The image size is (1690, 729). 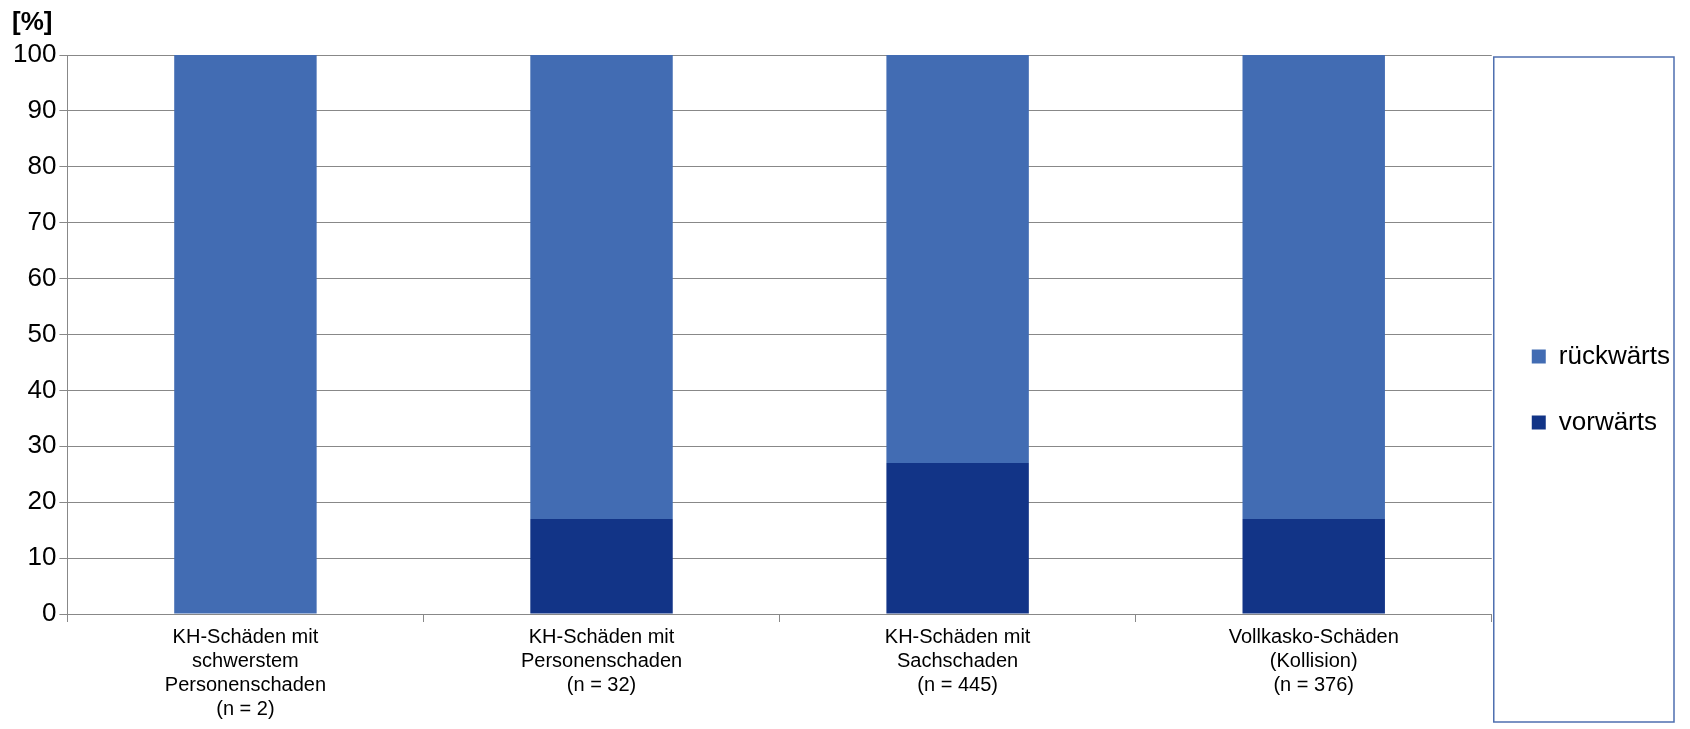 I want to click on y-tick-label: 10, so click(x=42, y=556).